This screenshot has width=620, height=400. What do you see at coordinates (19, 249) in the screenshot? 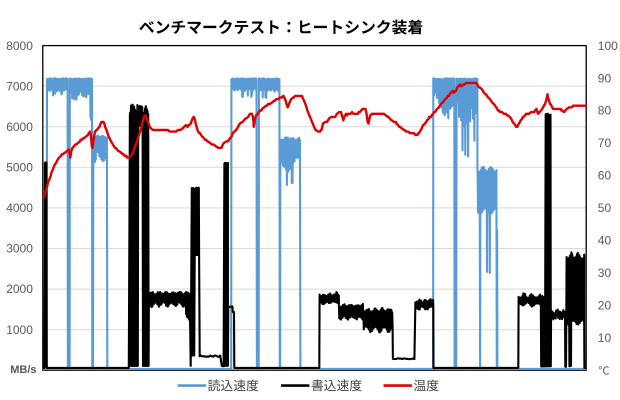
I see `svg-text: 3000` at bounding box center [19, 249].